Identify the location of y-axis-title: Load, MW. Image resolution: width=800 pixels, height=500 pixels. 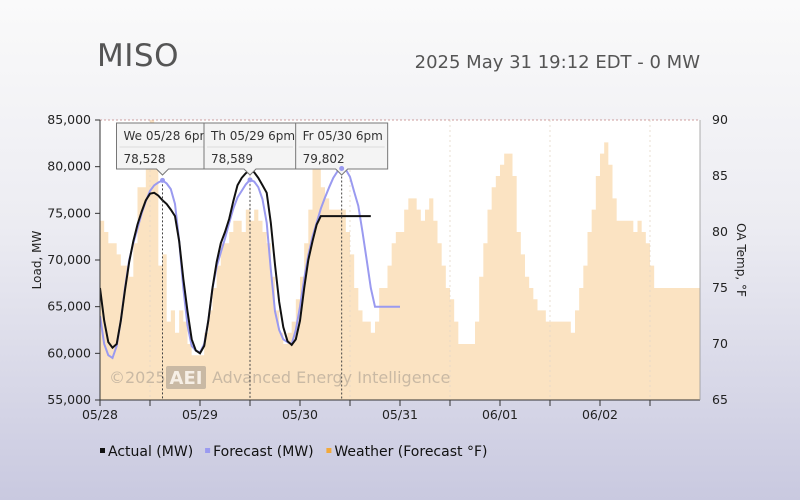
(37, 260).